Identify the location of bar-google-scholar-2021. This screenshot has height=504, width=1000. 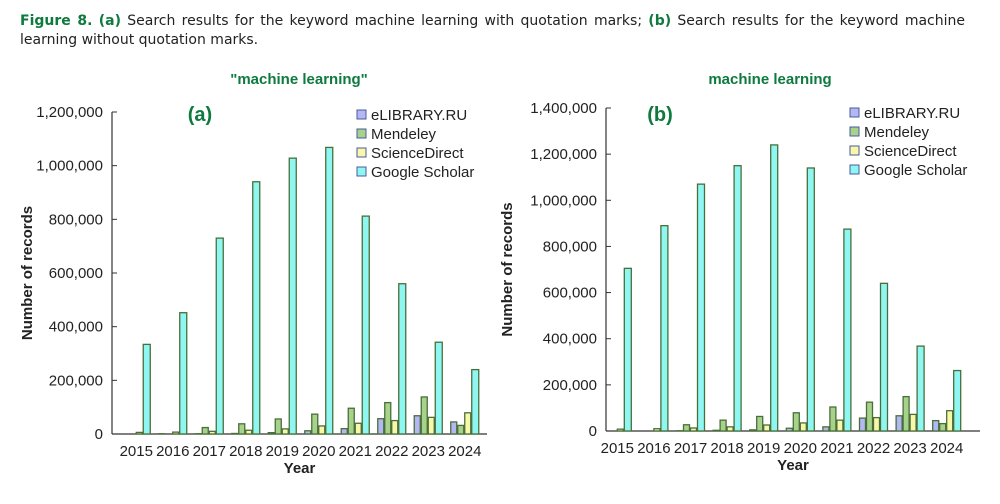
(847, 330).